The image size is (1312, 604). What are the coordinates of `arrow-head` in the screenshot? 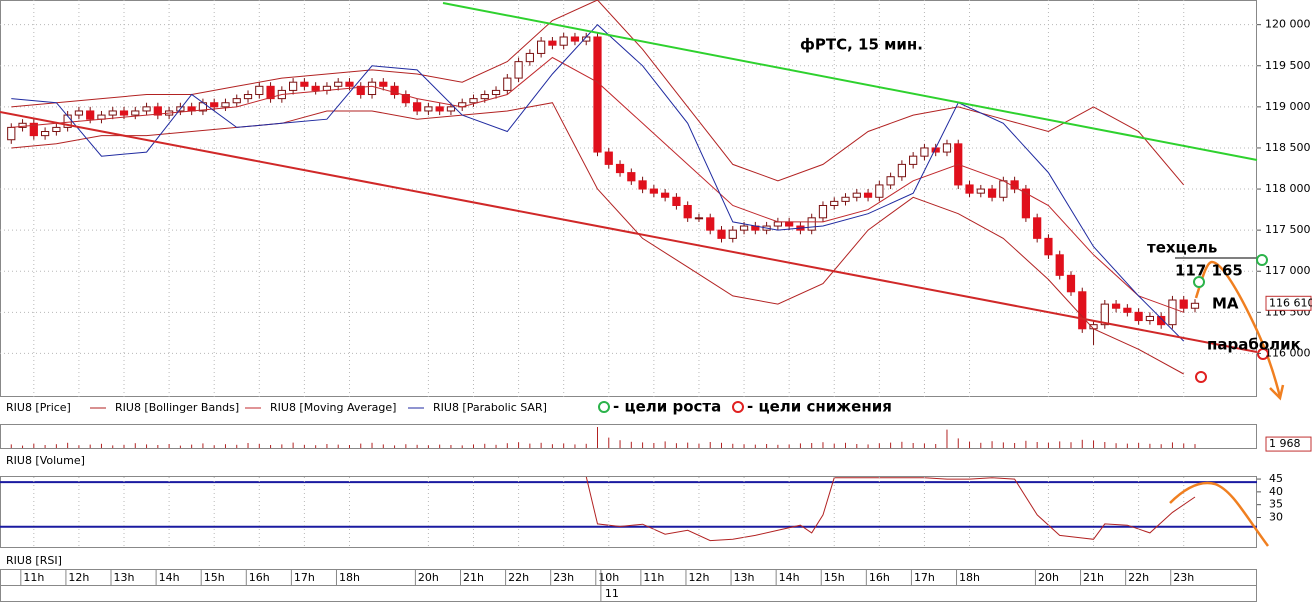 It's located at (1277, 392).